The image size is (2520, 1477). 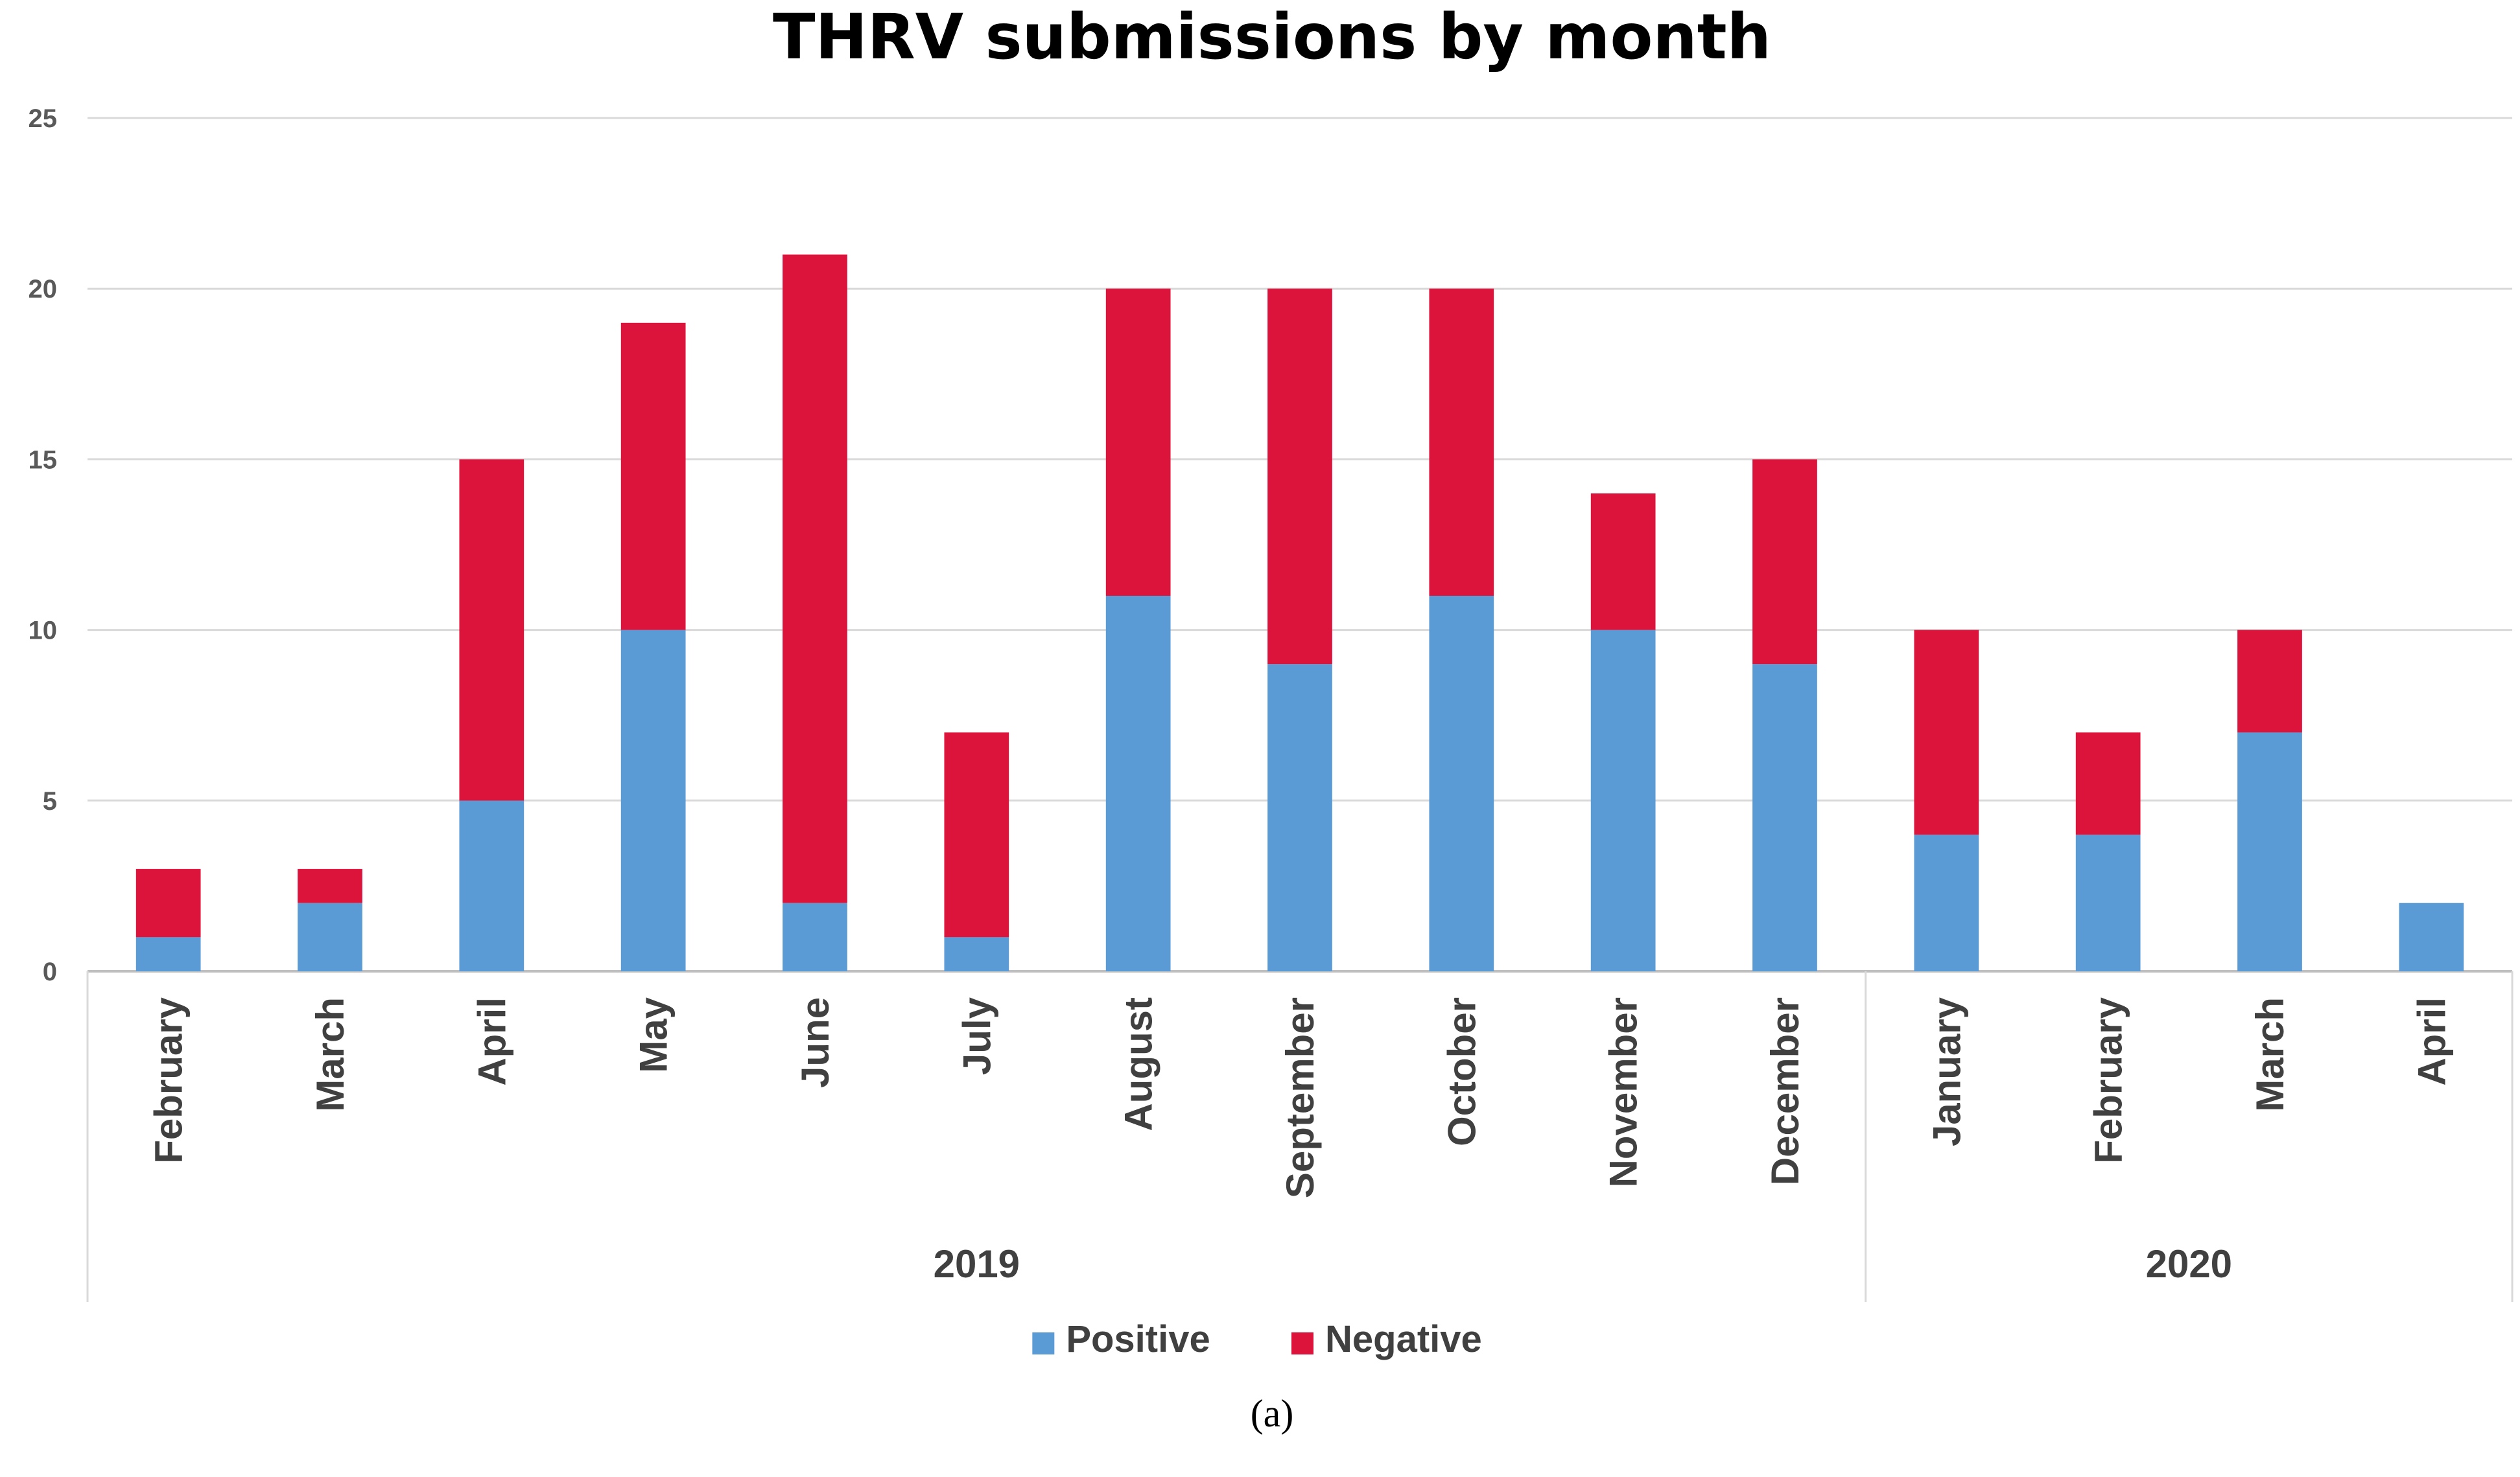 I want to click on legend-label-negative: Negative, so click(x=1403, y=1339).